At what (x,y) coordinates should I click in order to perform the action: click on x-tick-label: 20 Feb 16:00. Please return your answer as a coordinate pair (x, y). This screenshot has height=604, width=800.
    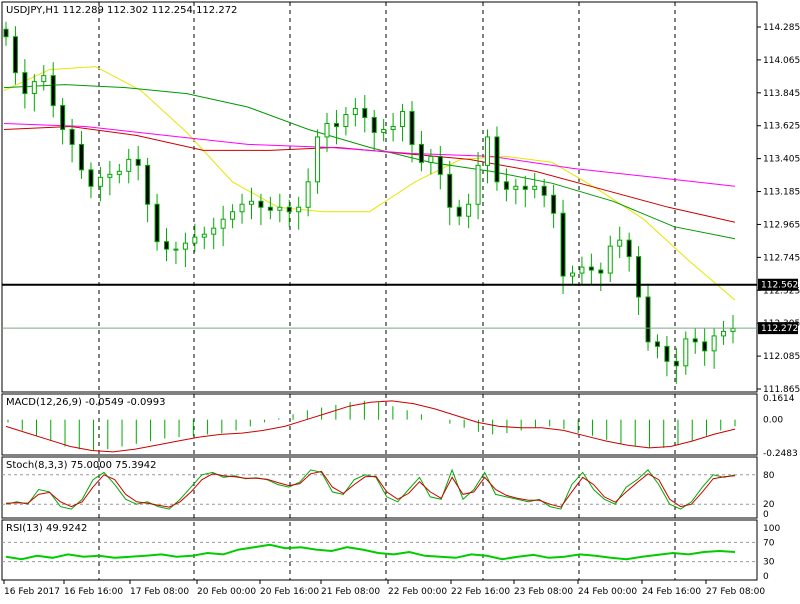
    Looking at the image, I should click on (289, 592).